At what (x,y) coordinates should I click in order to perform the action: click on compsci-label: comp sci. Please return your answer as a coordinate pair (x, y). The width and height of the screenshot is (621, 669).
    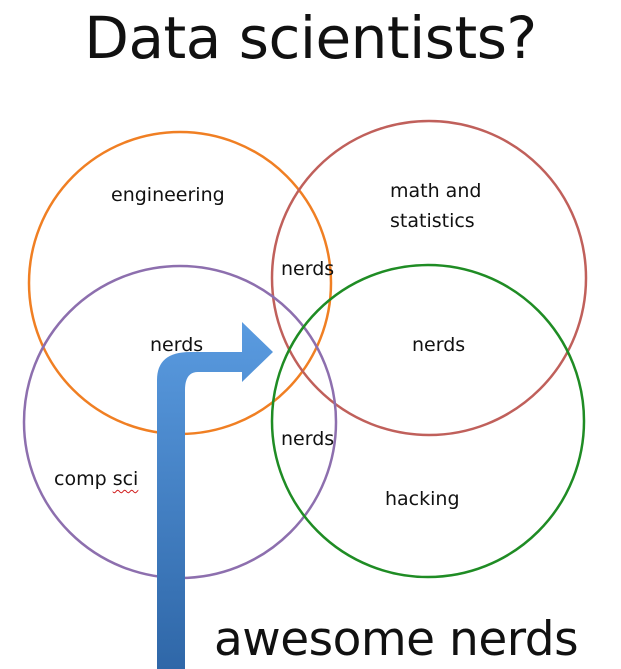
    Looking at the image, I should click on (96, 479).